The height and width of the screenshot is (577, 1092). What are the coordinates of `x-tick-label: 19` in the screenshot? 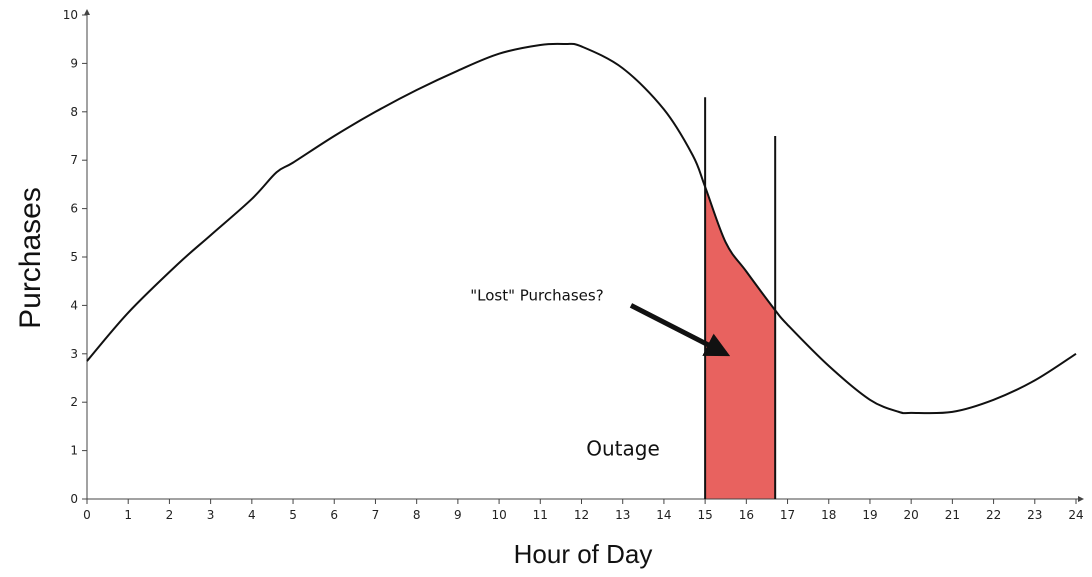 It's located at (869, 515).